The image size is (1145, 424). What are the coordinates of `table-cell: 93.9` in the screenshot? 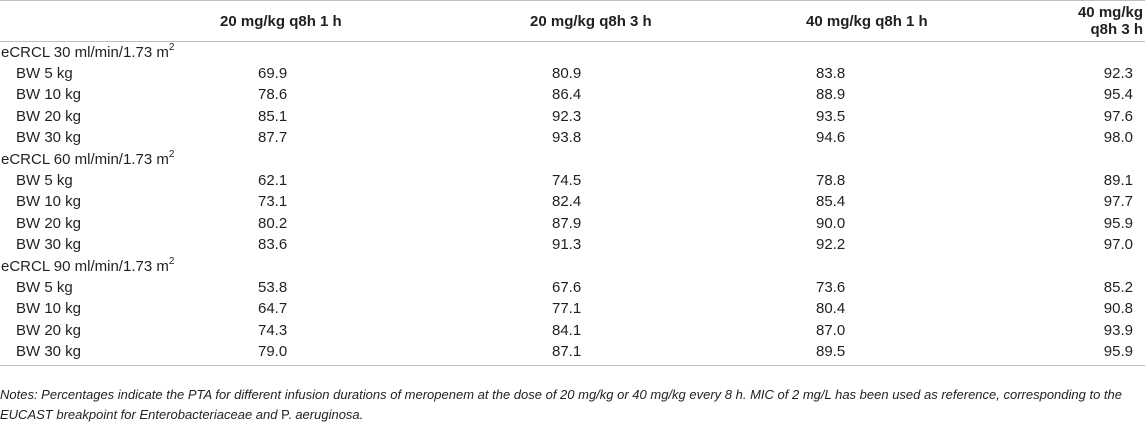 It's located at (1118, 330).